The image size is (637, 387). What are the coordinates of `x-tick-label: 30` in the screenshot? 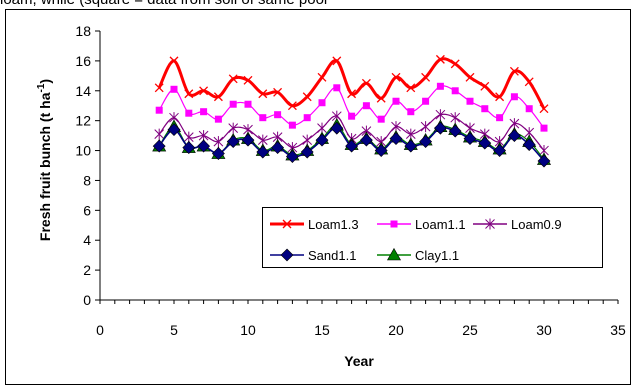 It's located at (544, 330).